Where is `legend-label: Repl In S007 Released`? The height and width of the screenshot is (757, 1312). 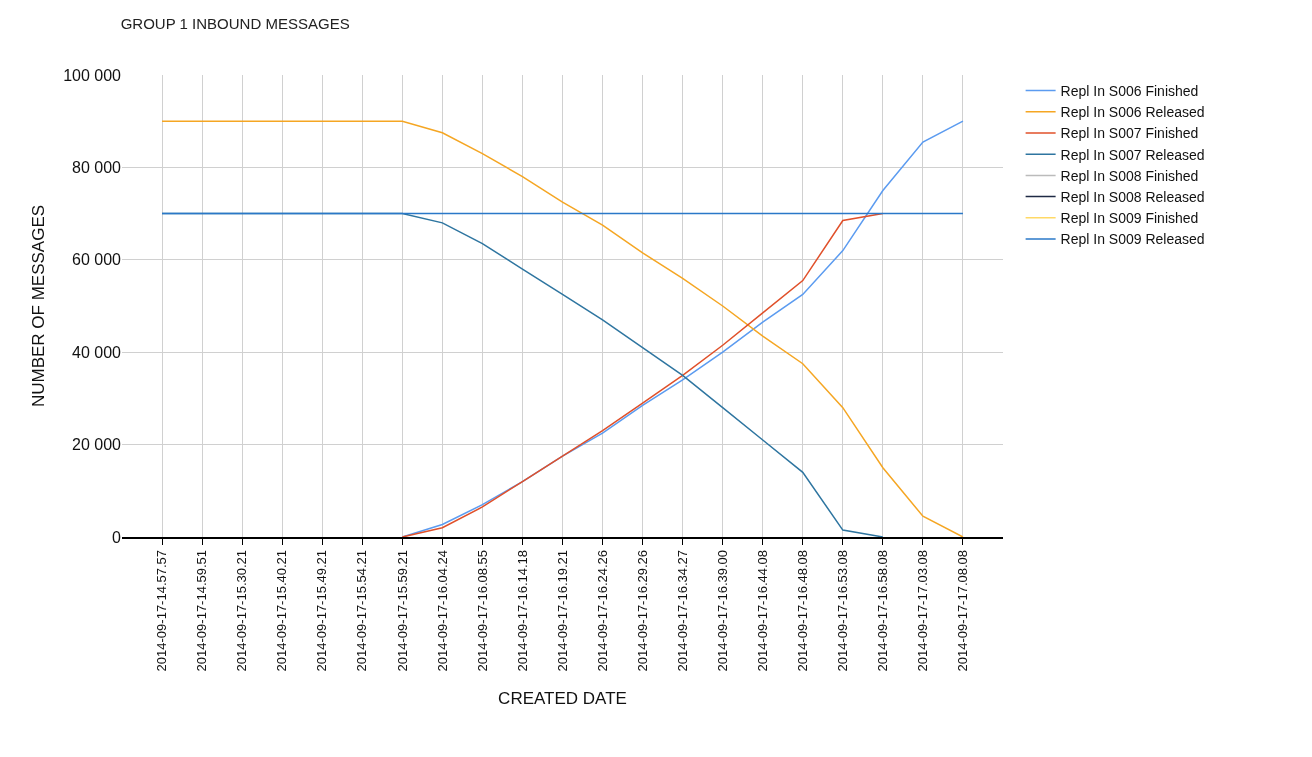
legend-label: Repl In S007 Released is located at coordinates (1132, 154).